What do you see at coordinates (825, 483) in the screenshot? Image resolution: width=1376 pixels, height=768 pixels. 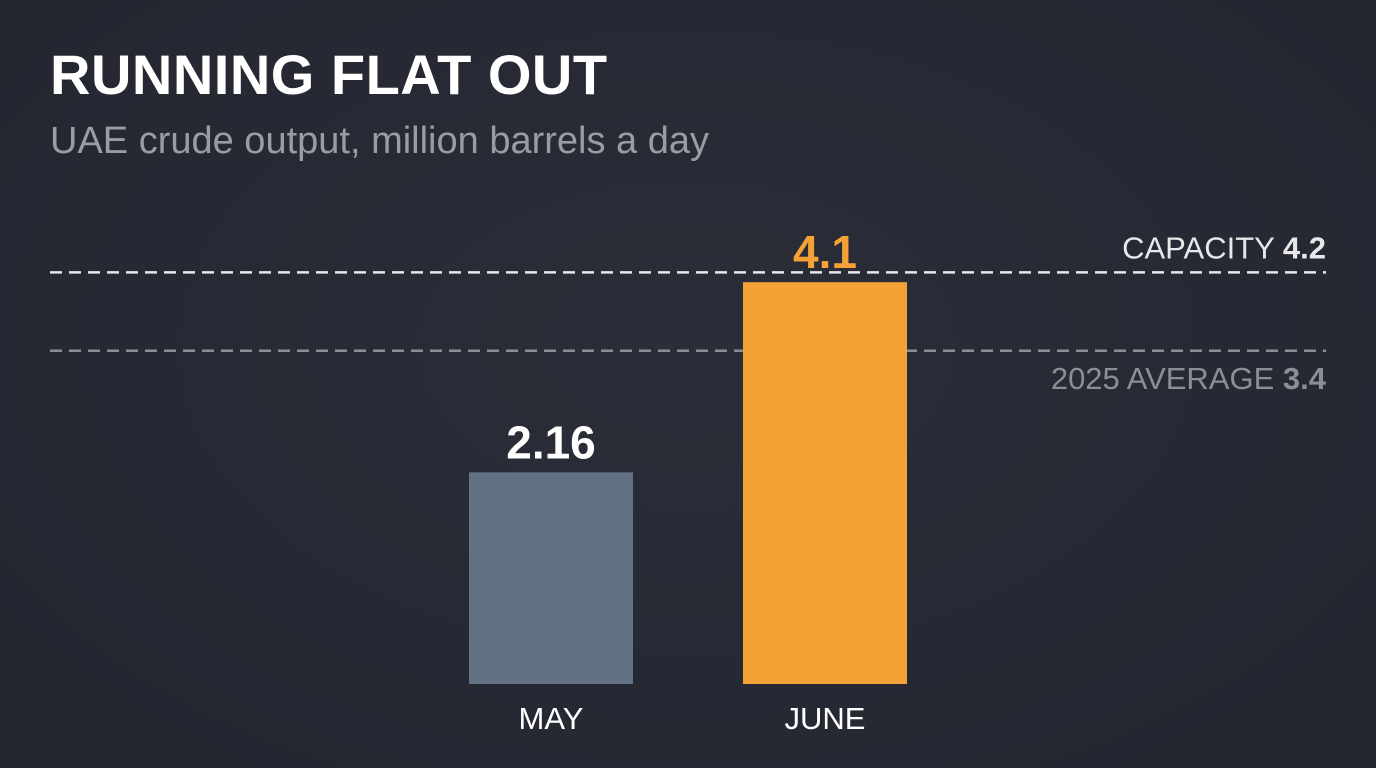 I see `bar-june` at bounding box center [825, 483].